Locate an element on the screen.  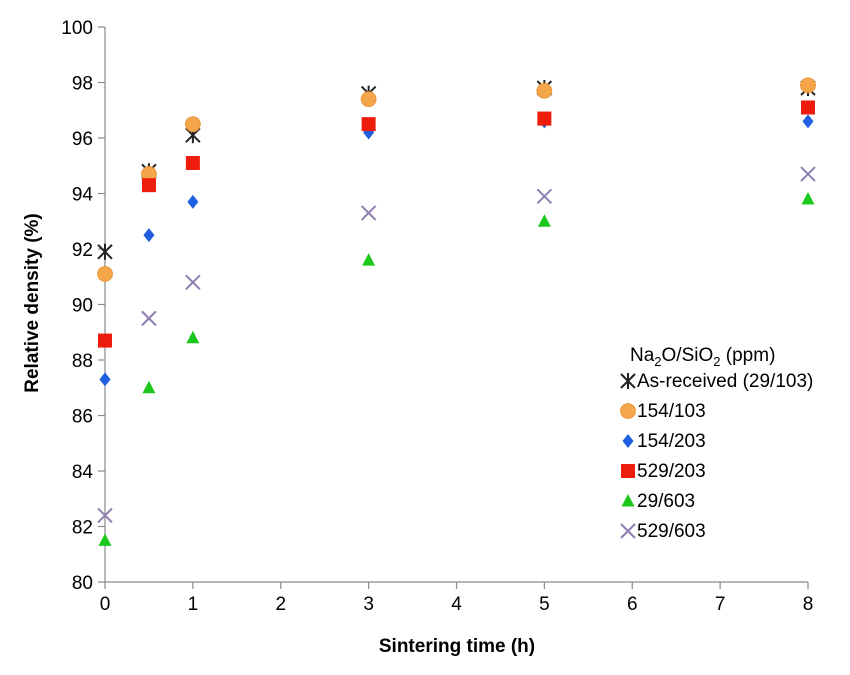
y-tick-label: 80 is located at coordinates (82, 583).